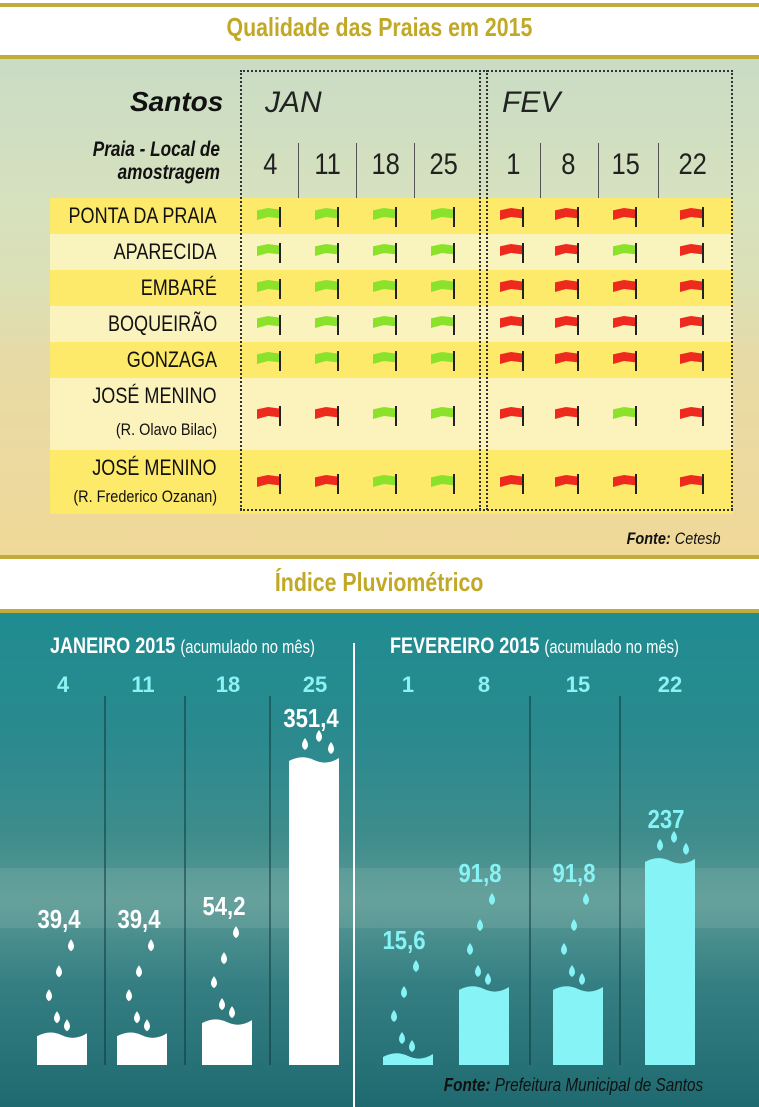 Image resolution: width=759 pixels, height=1107 pixels. What do you see at coordinates (241, 290) in the screenshot?
I see `grid-line-left` at bounding box center [241, 290].